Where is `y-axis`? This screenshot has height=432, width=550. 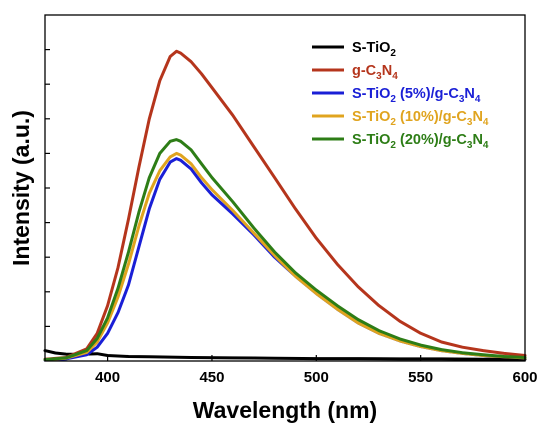 y-axis is located at coordinates (47, 187).